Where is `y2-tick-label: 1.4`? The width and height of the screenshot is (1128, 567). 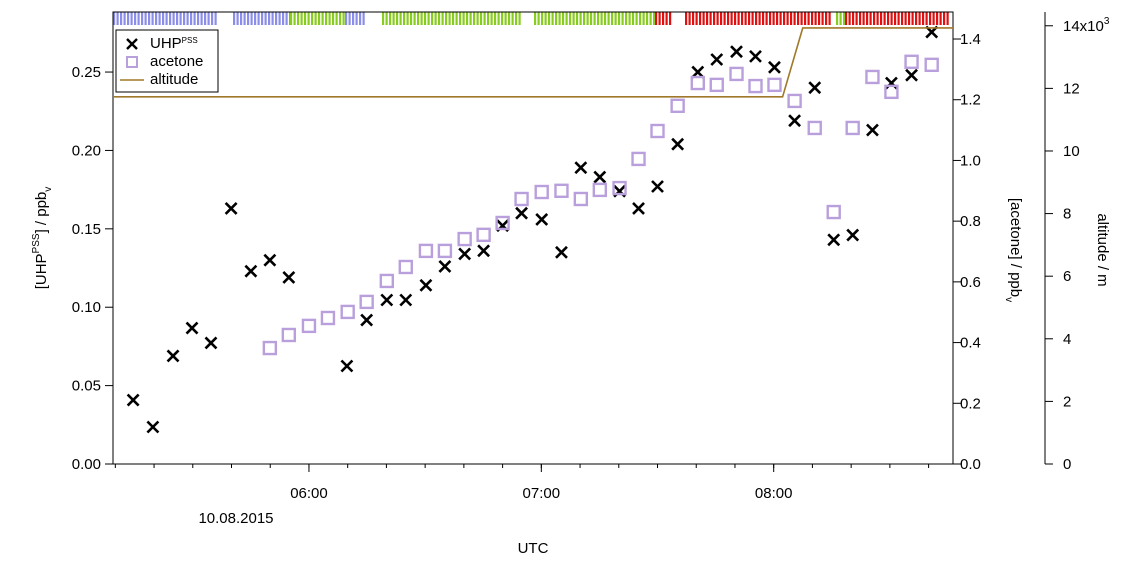 y2-tick-label: 1.4 is located at coordinates (970, 39).